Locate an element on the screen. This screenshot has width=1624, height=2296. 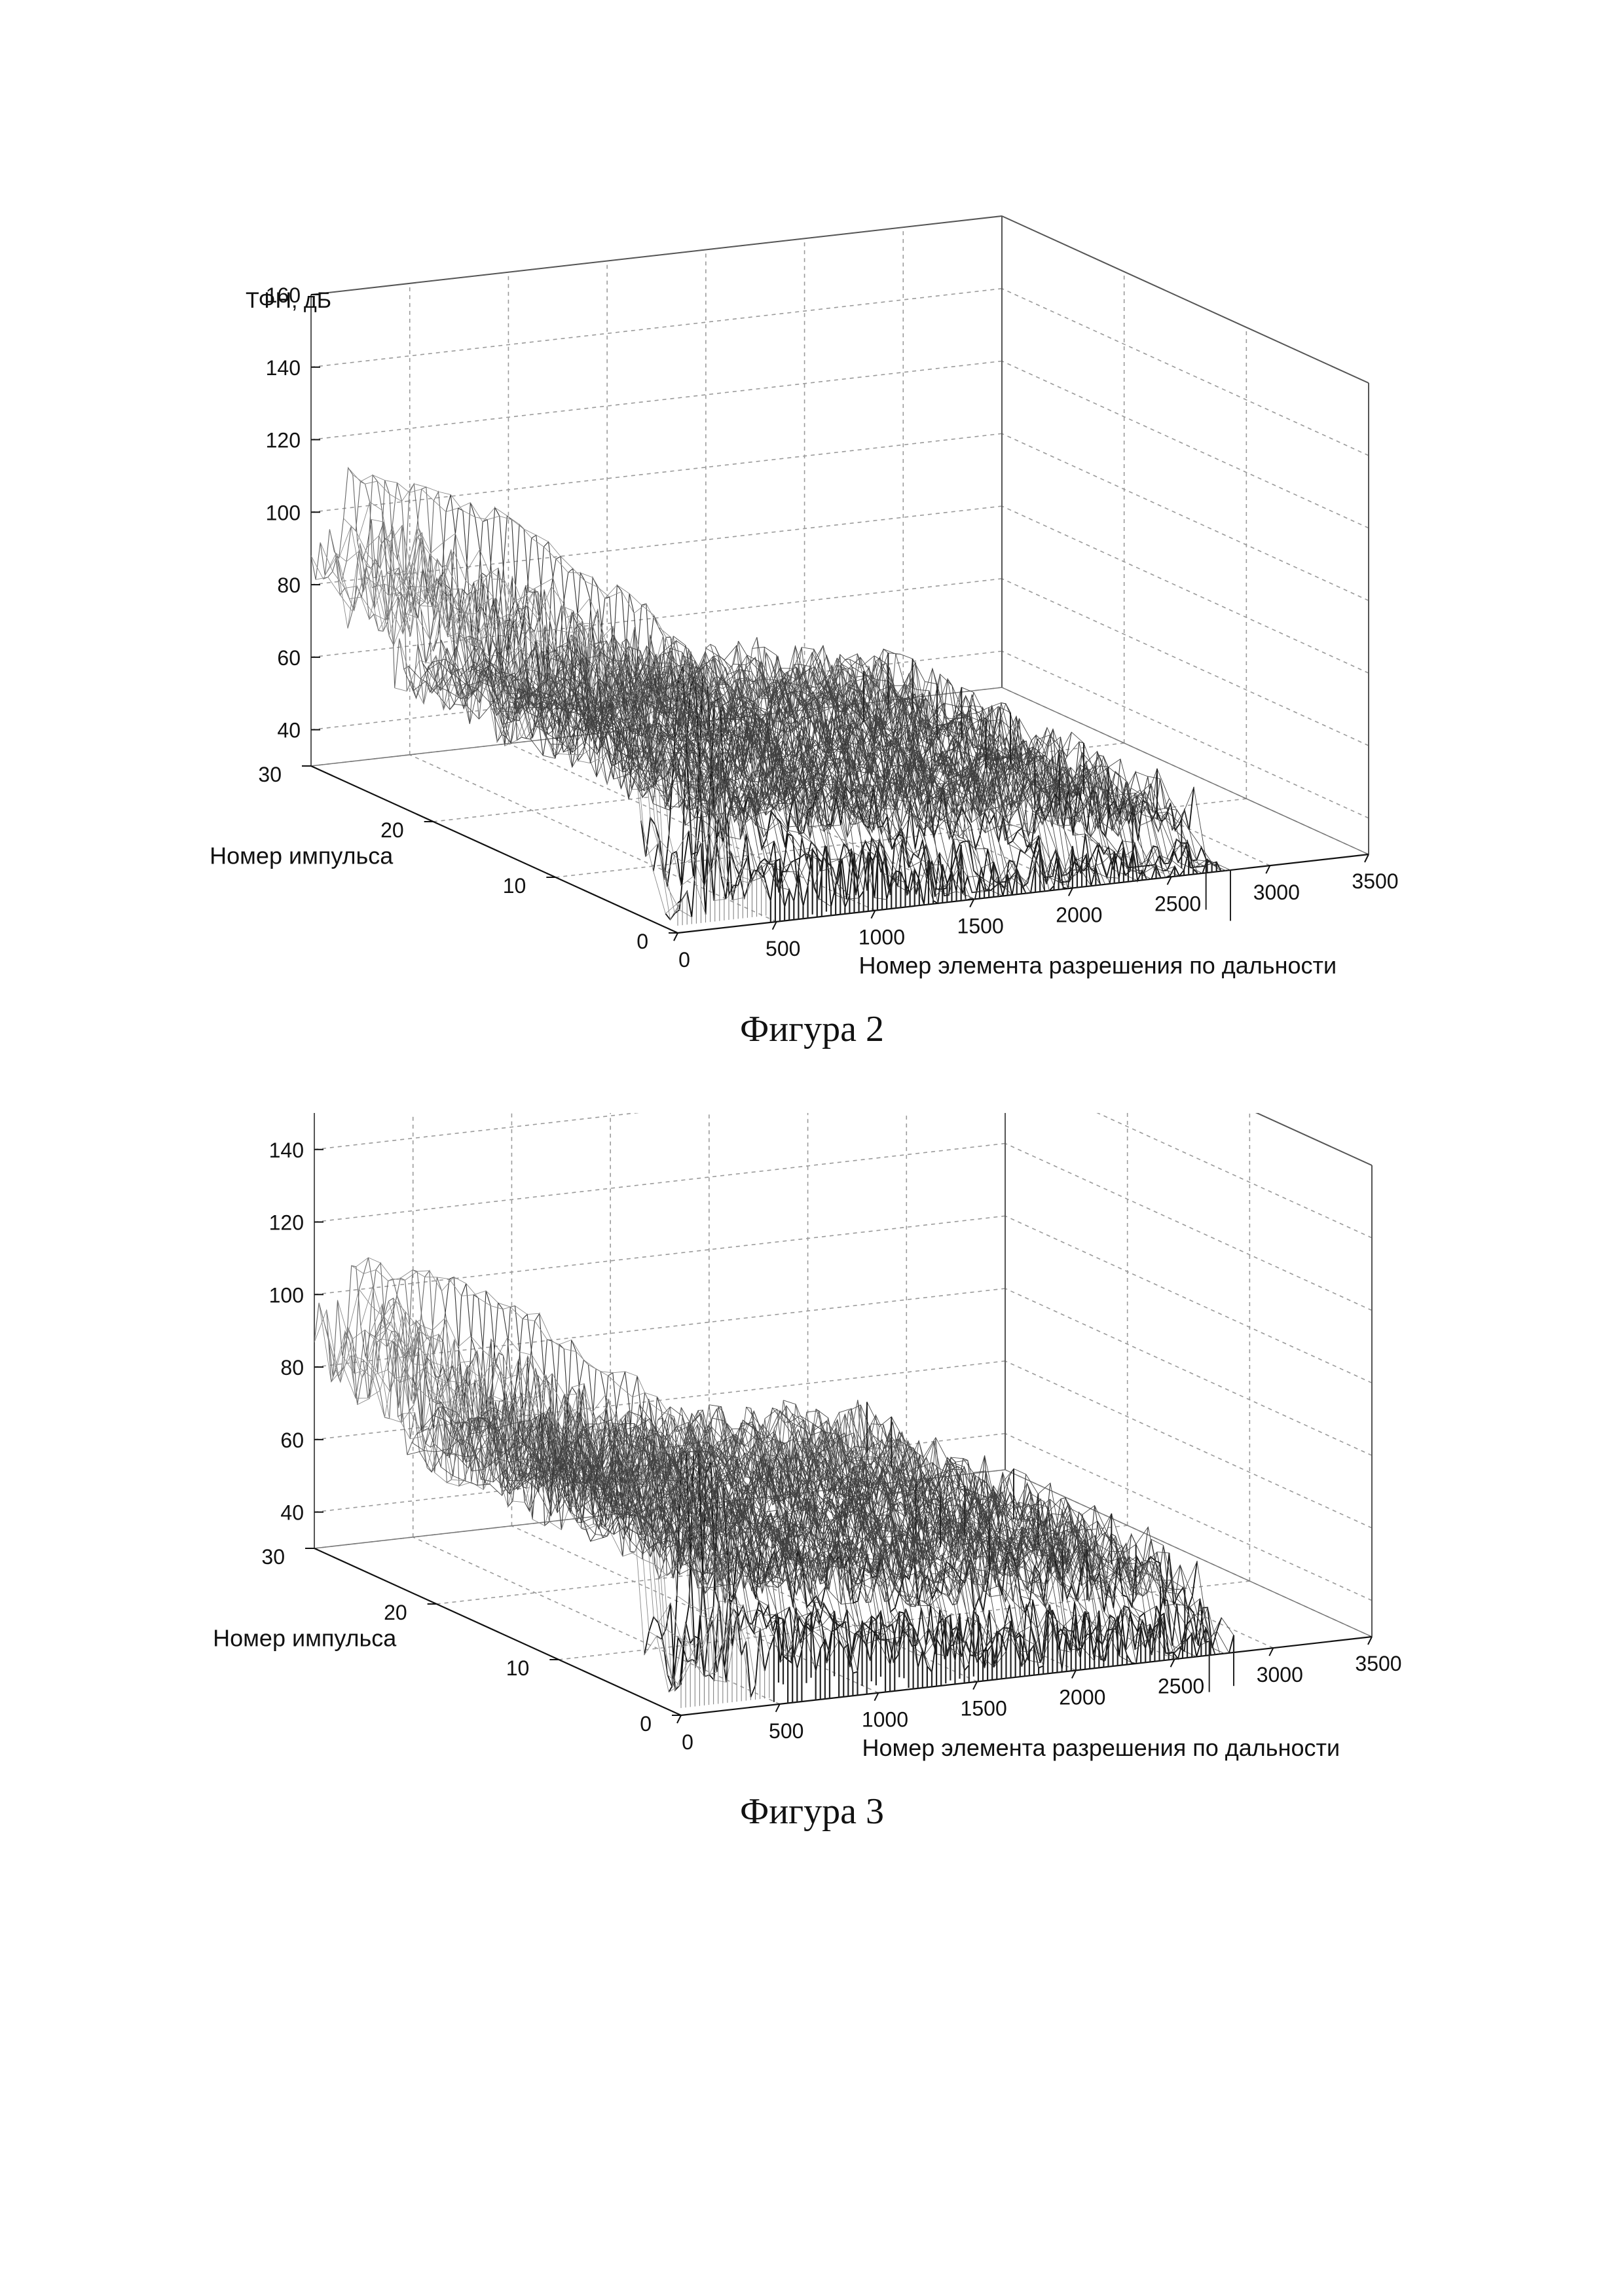
figure-caption: Фигура 3 is located at coordinates (812, 1811).